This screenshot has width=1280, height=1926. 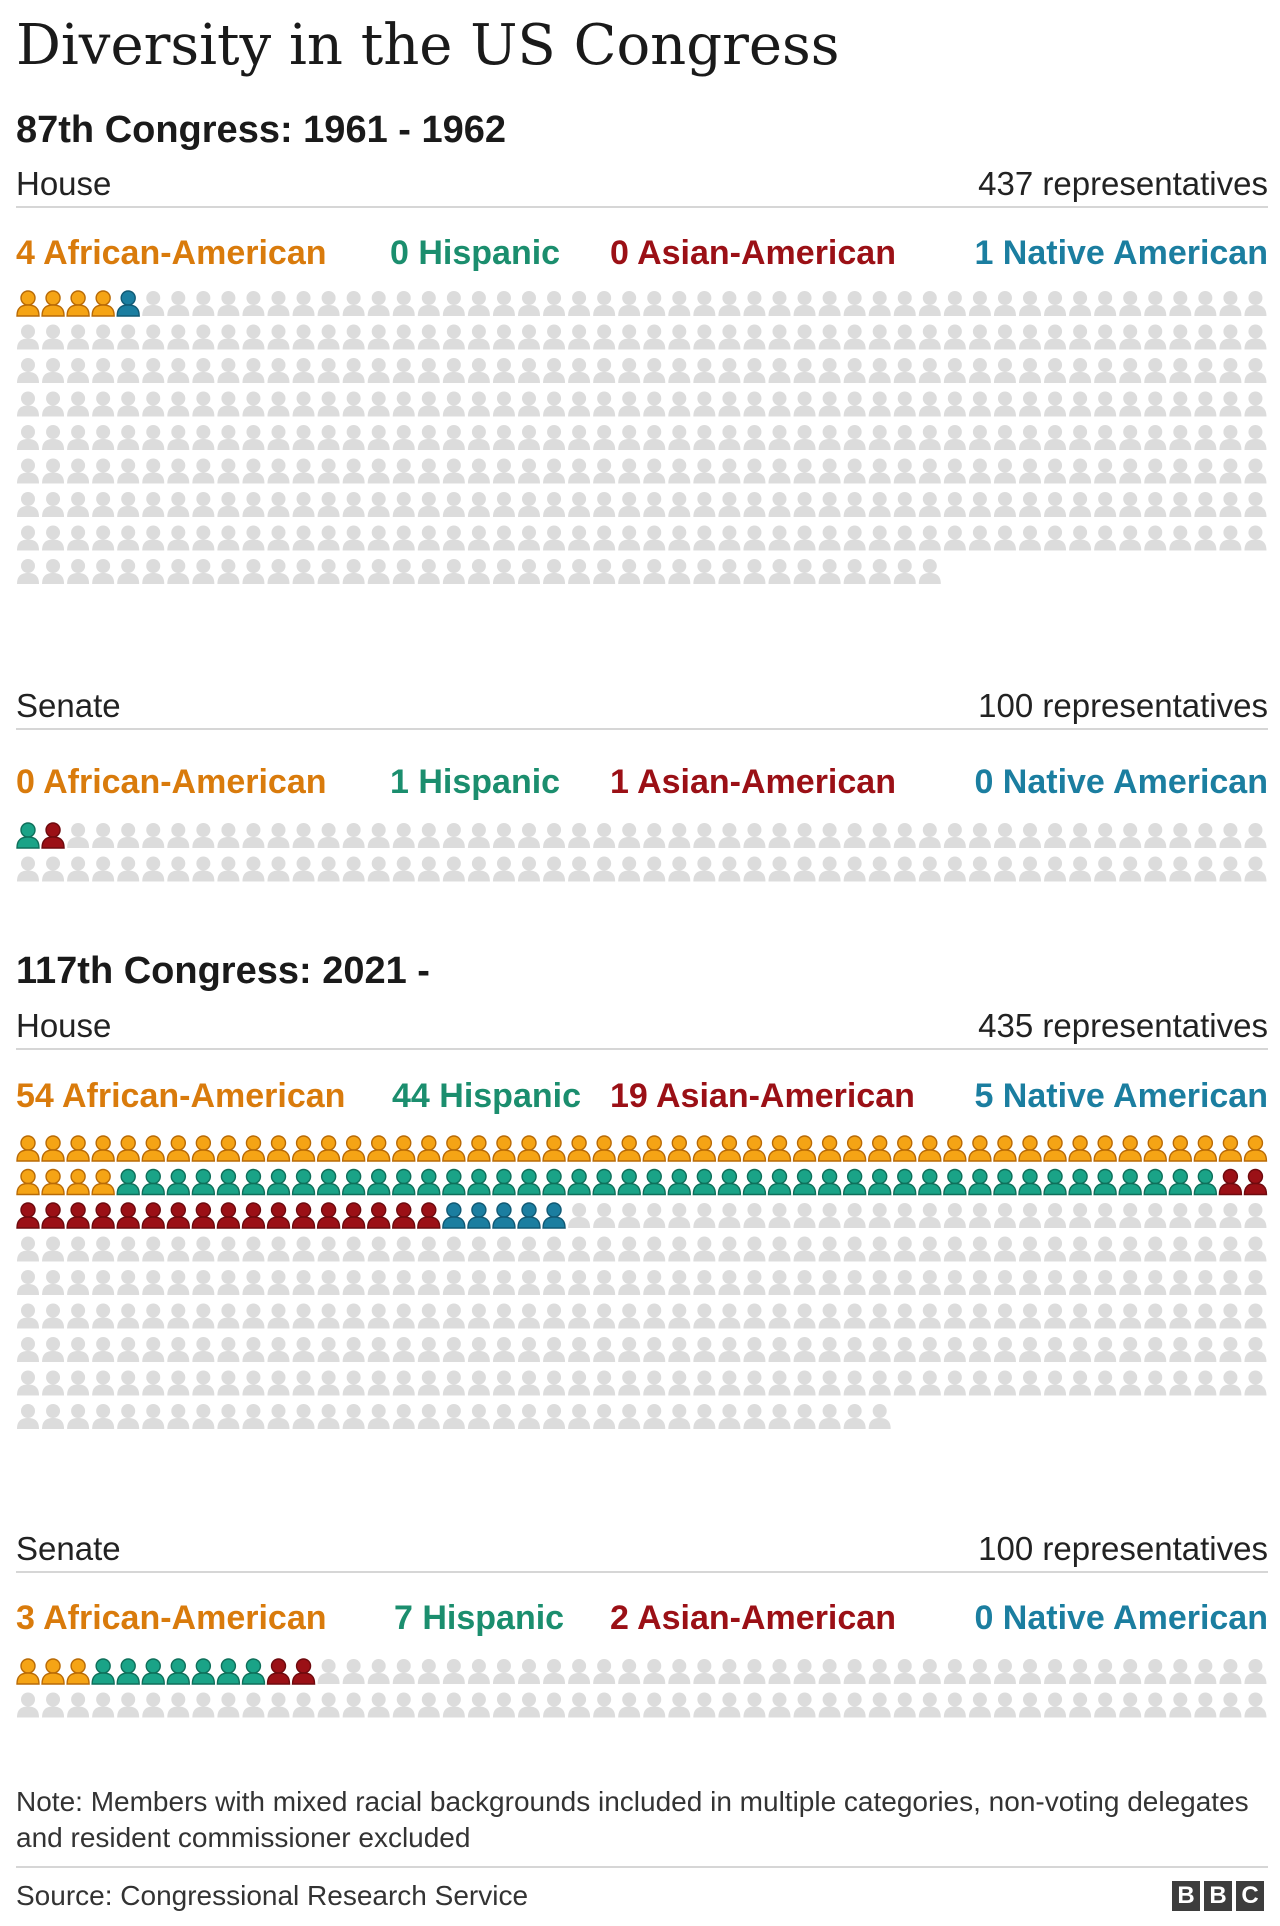 I want to click on bbc-logo: B B C, so click(x=1218, y=1896).